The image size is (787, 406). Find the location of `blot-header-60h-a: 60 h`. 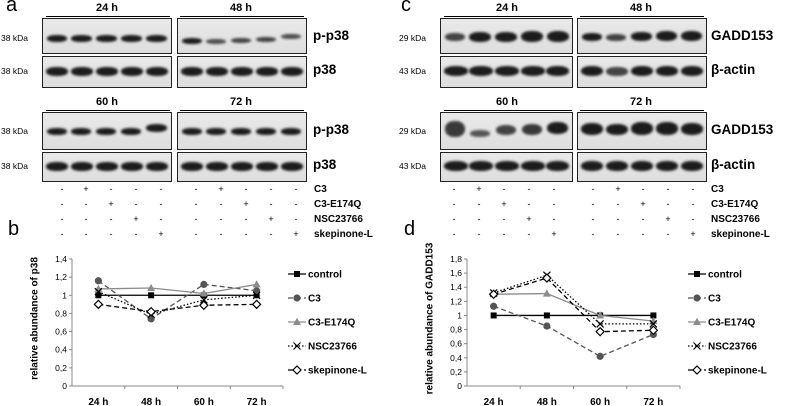

blot-header-60h-a: 60 h is located at coordinates (106, 102).